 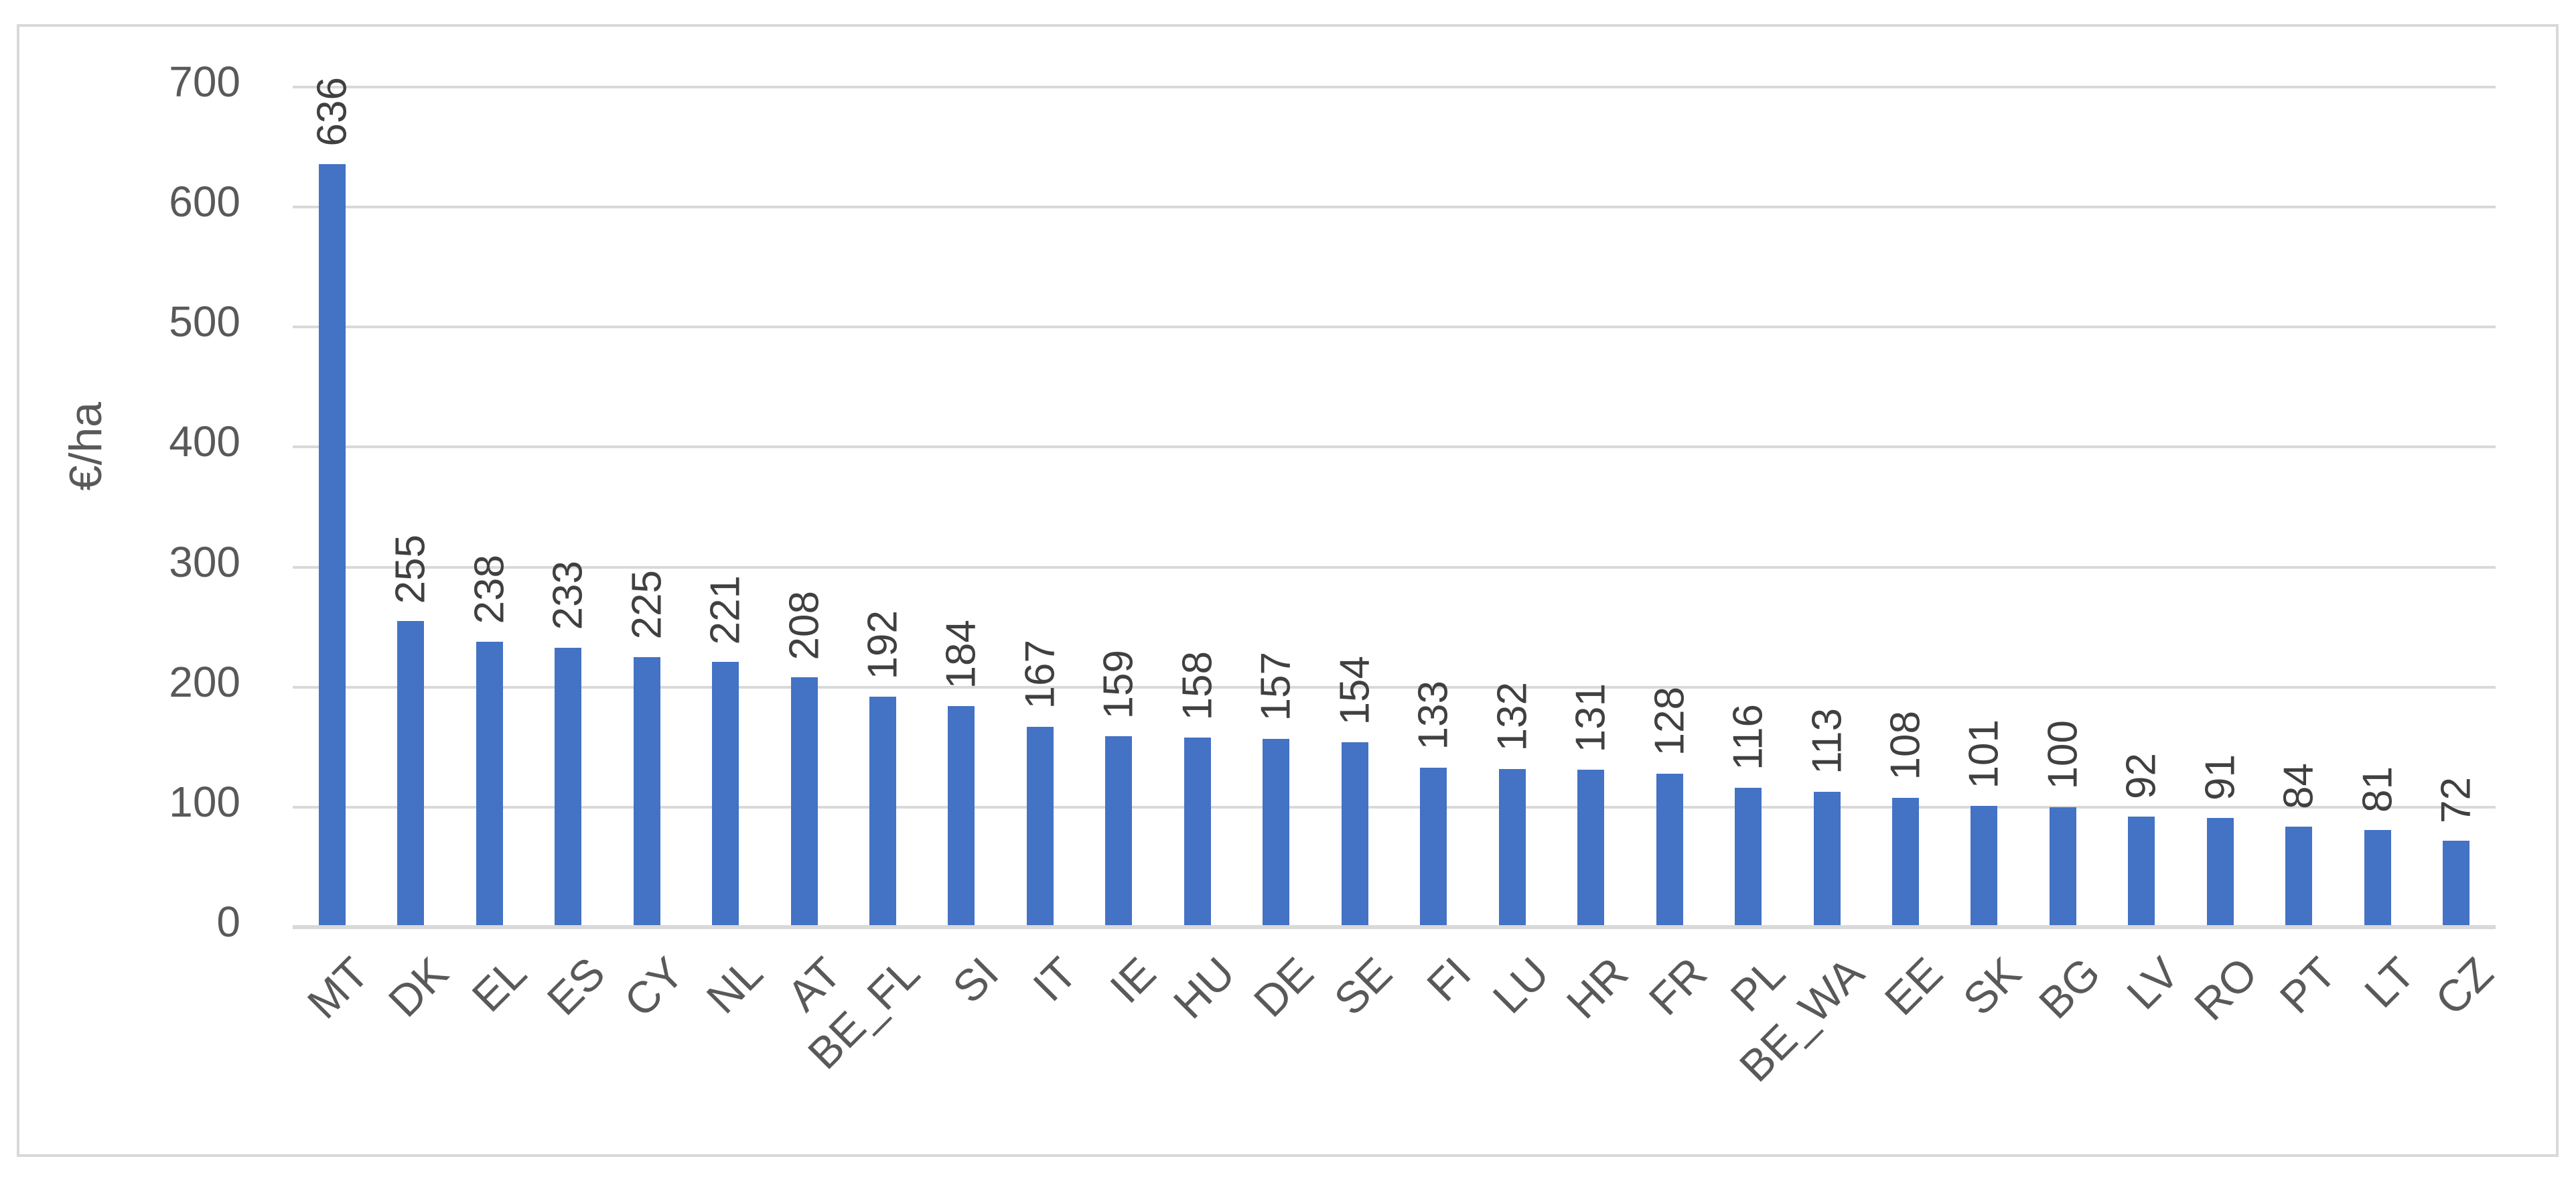 What do you see at coordinates (1203, 987) in the screenshot?
I see `x-axis-label-HU: HU` at bounding box center [1203, 987].